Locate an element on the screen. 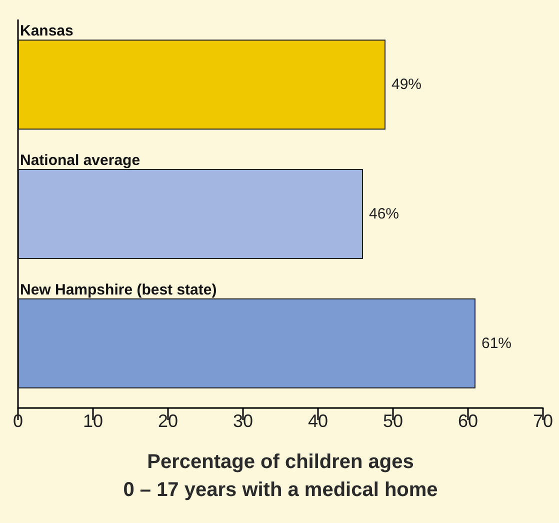 This screenshot has height=523, width=559. data-label: 61% is located at coordinates (497, 343).